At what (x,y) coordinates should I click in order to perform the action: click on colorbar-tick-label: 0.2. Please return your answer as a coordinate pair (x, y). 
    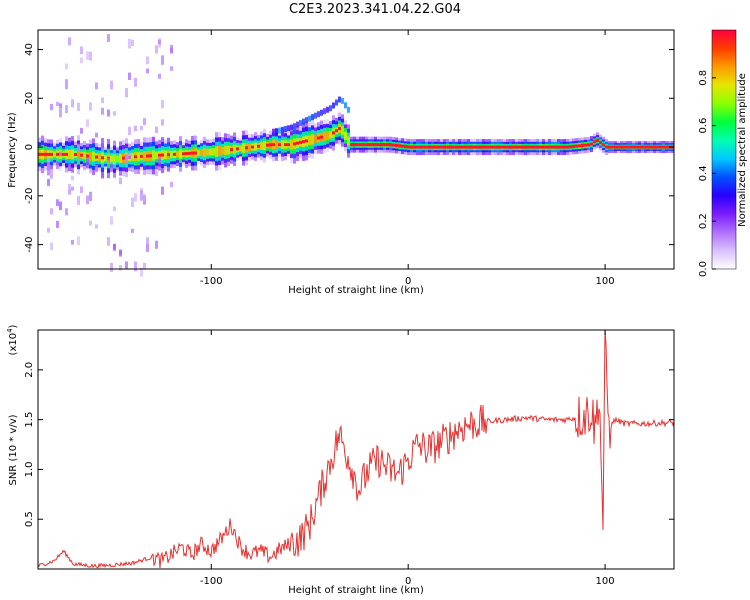
    Looking at the image, I should click on (703, 221).